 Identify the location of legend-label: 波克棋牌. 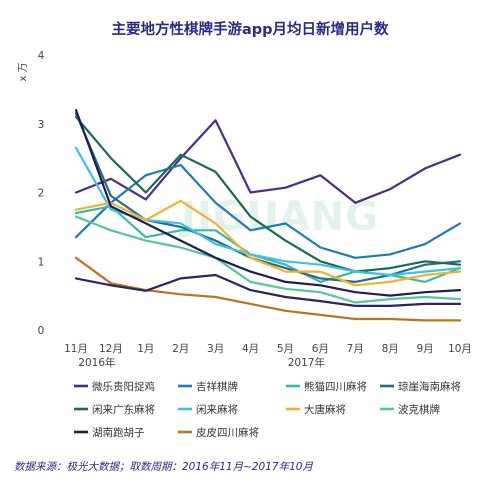
(419, 409).